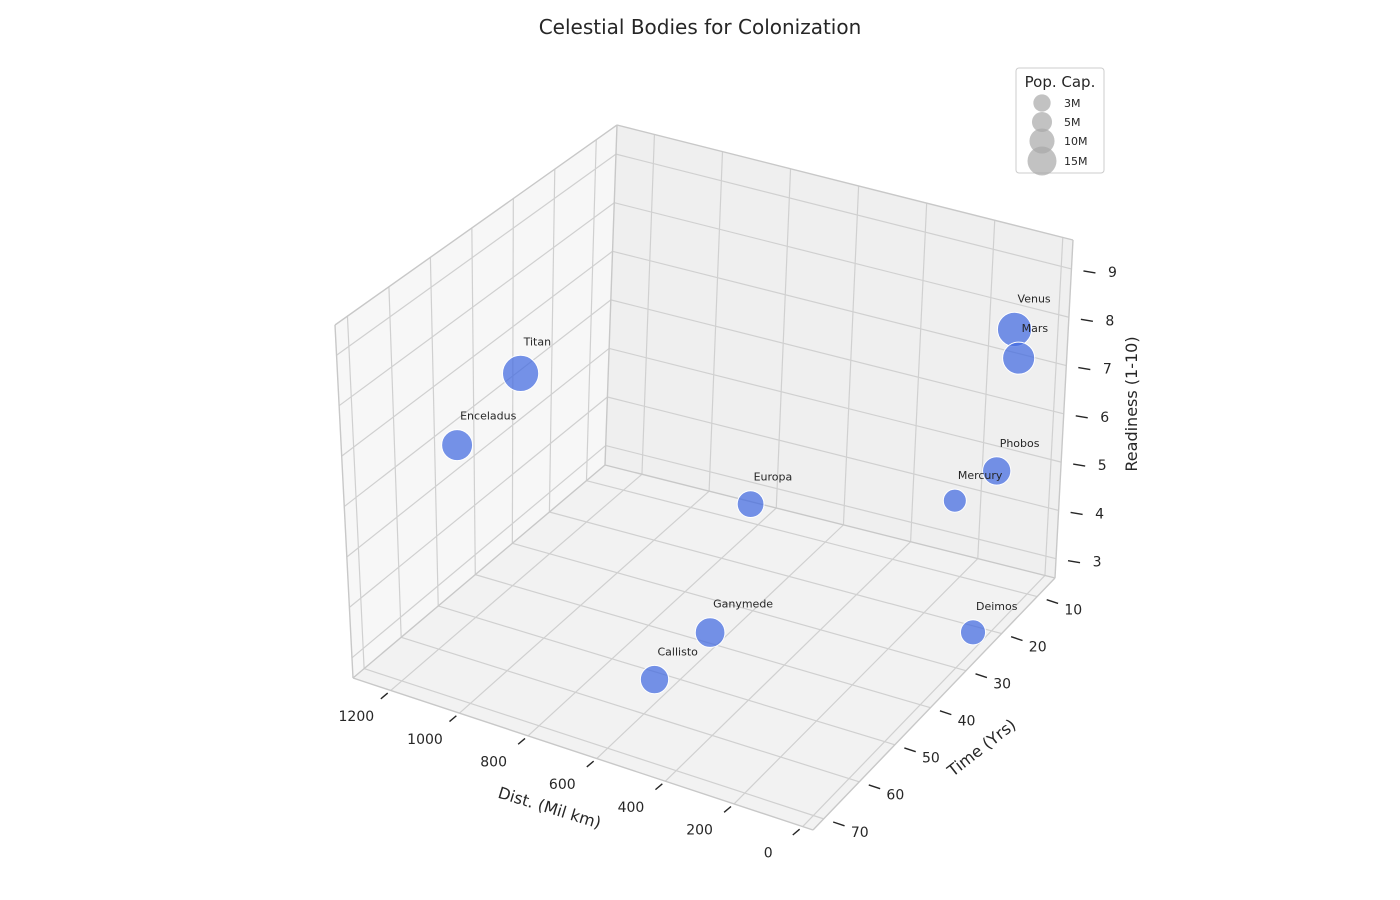 Image resolution: width=1400 pixels, height=900 pixels. Describe the element at coordinates (967, 722) in the screenshot. I see `y-tick-label: 40` at that location.